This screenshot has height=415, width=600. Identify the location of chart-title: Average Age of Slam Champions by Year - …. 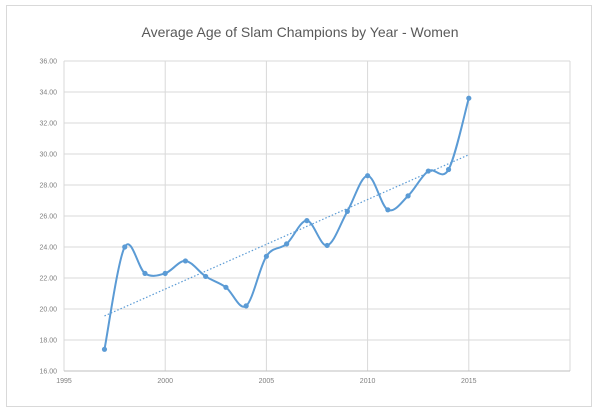
(300, 32).